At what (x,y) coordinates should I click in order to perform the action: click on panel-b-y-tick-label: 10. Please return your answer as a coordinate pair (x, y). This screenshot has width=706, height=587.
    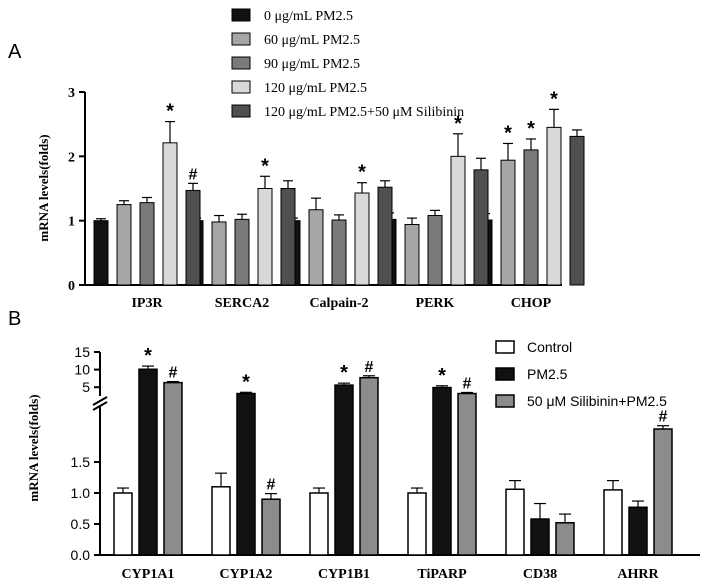
    Looking at the image, I should click on (82, 370).